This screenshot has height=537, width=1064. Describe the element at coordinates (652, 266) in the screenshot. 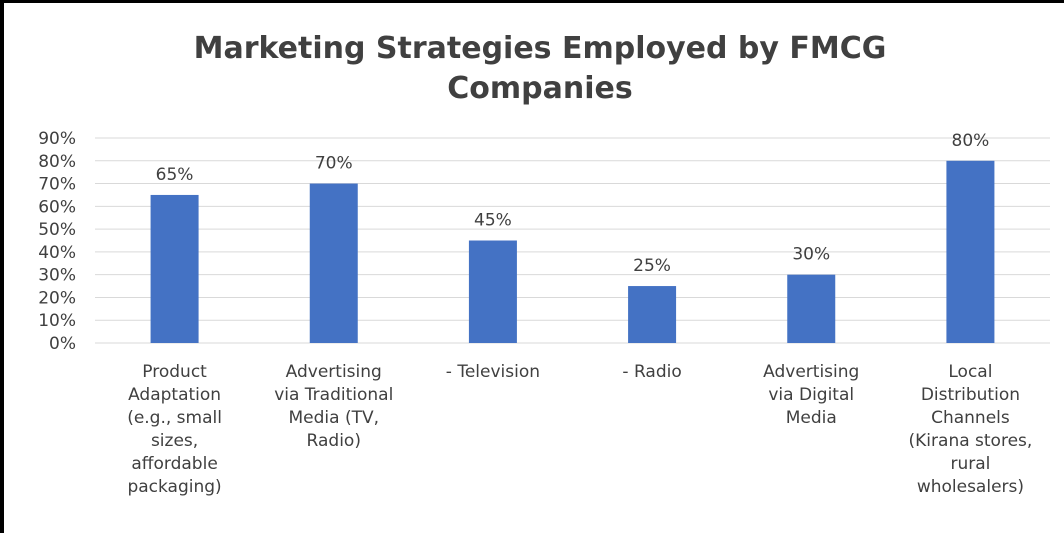

I see `data-label: 25%` at that location.